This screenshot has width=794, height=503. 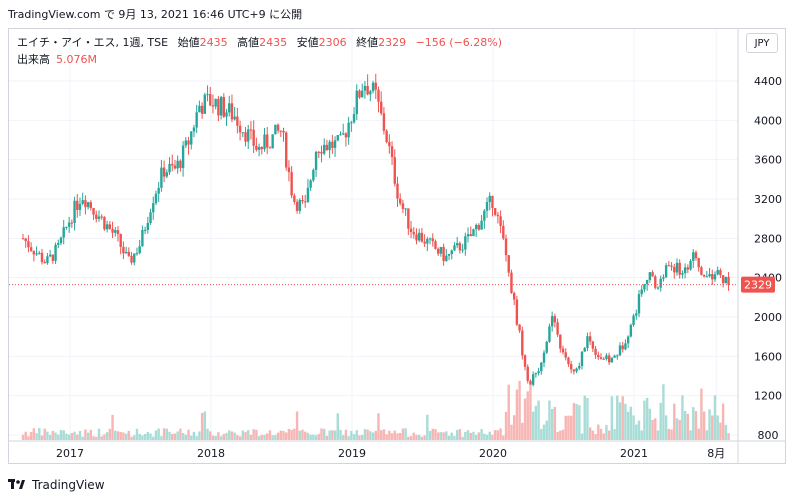 What do you see at coordinates (211, 453) in the screenshot?
I see `x-tick-label: 2018` at bounding box center [211, 453].